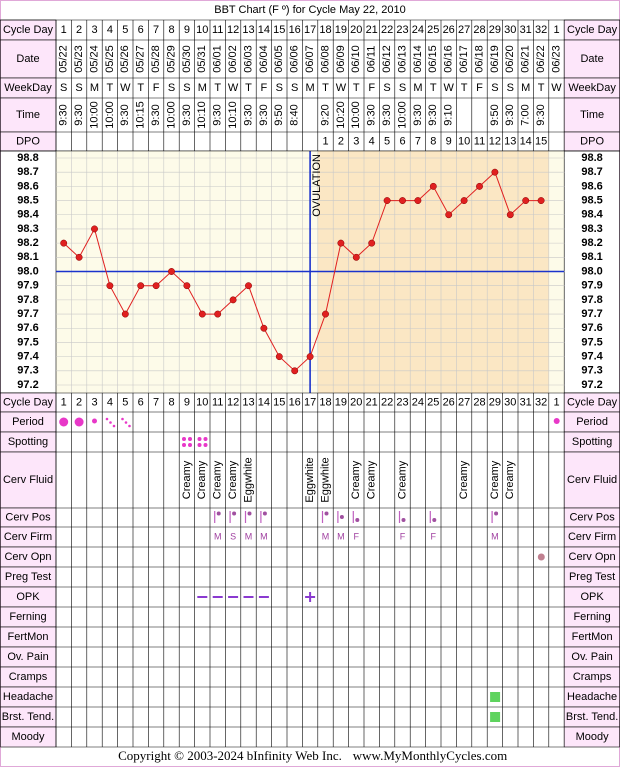 This screenshot has height=767, width=620. Describe the element at coordinates (479, 88) in the screenshot. I see `weekday-label: F` at that location.